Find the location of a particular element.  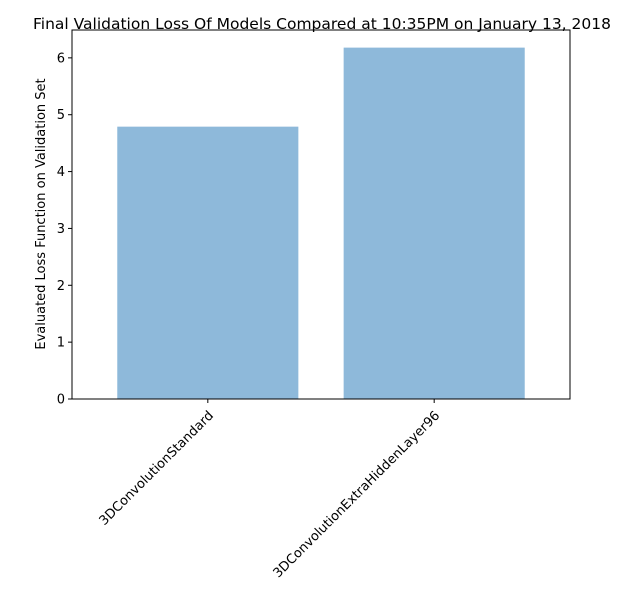

y-axis-ticks: 0 1 2 3 4 5 6 is located at coordinates (64, 229).